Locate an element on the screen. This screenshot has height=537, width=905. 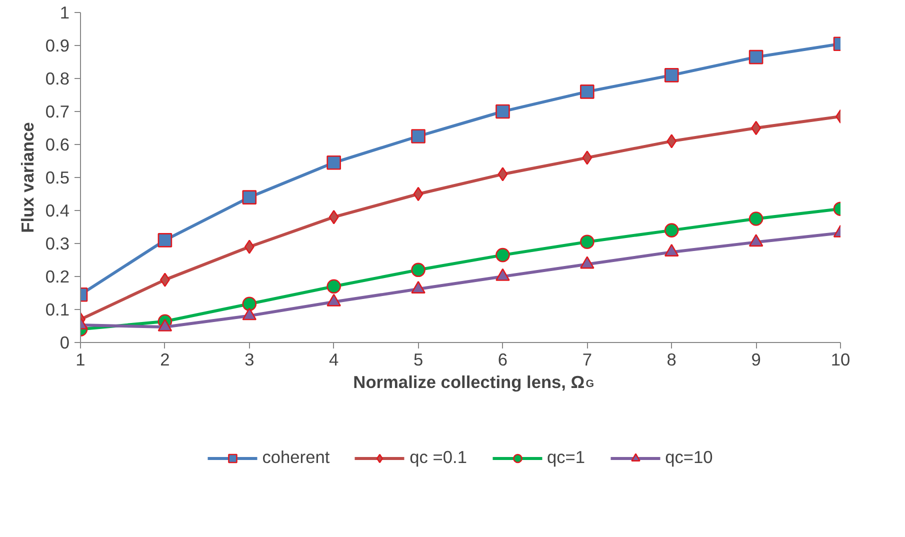
x-tick-label: 4 is located at coordinates (334, 360).